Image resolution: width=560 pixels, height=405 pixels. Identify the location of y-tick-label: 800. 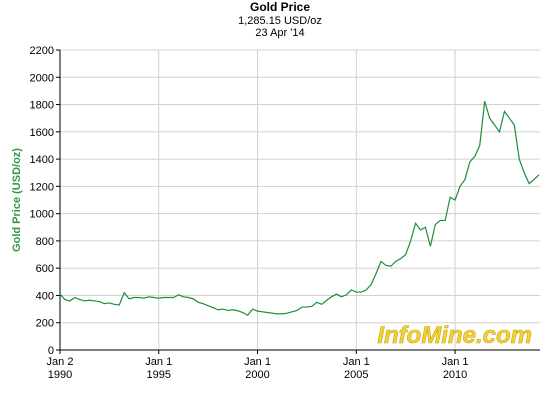
(45, 242).